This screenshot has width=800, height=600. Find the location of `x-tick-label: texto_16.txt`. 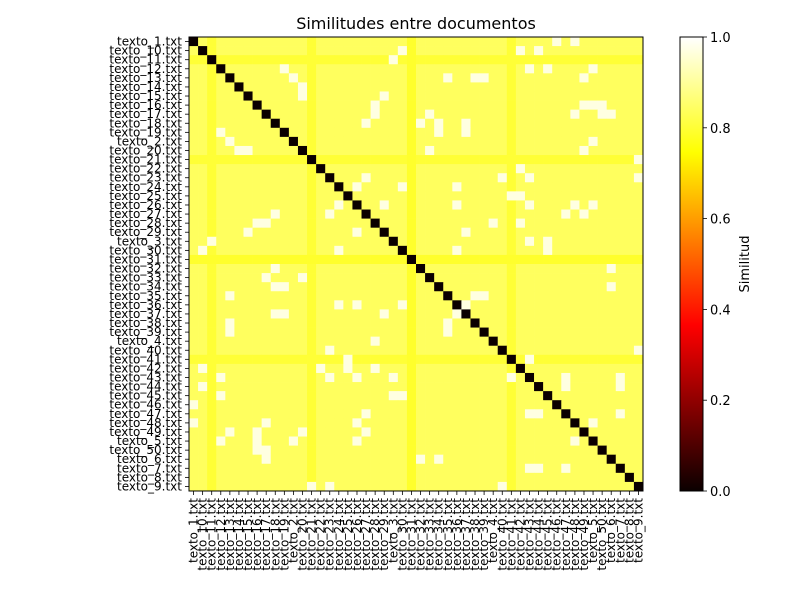

x-tick-label: texto_16.txt is located at coordinates (257, 534).